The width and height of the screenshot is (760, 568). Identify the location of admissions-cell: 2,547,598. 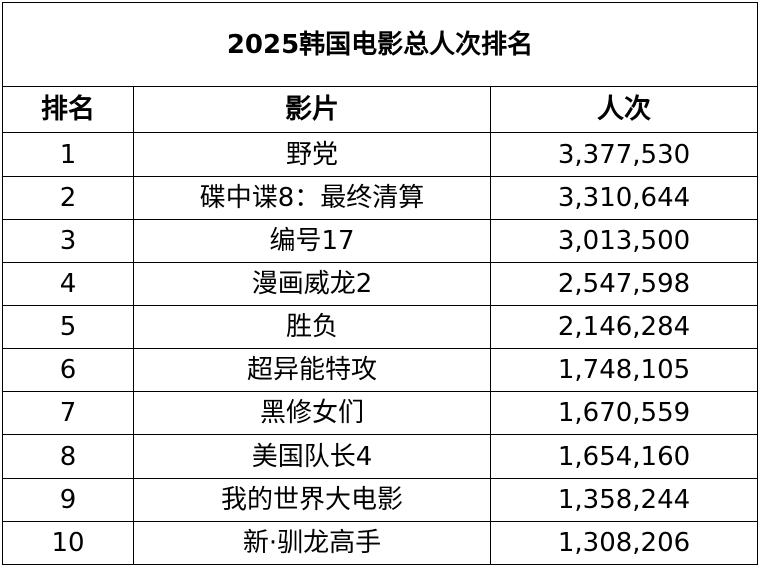
(624, 284).